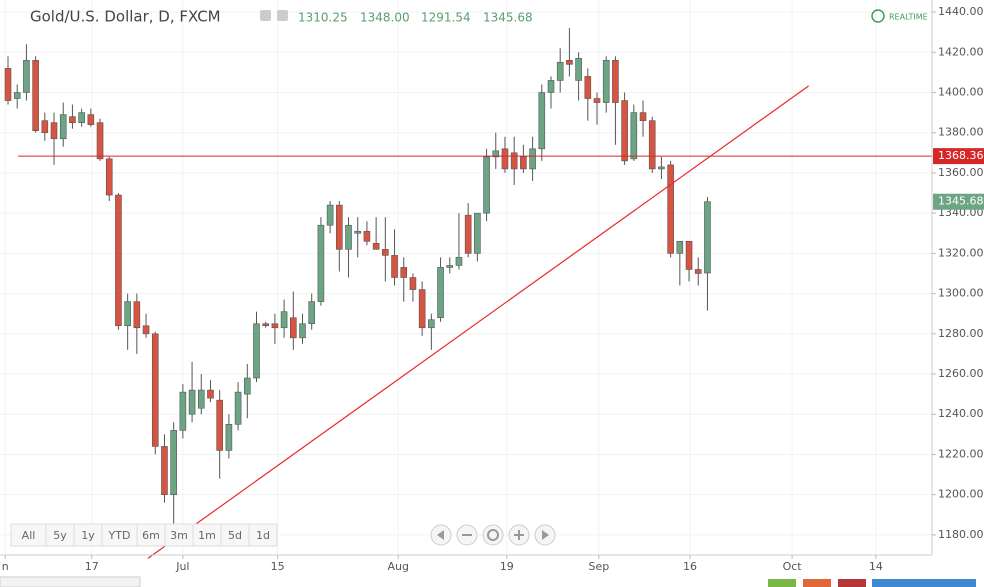  What do you see at coordinates (179, 535) in the screenshot?
I see `range-button-label: 3m` at bounding box center [179, 535].